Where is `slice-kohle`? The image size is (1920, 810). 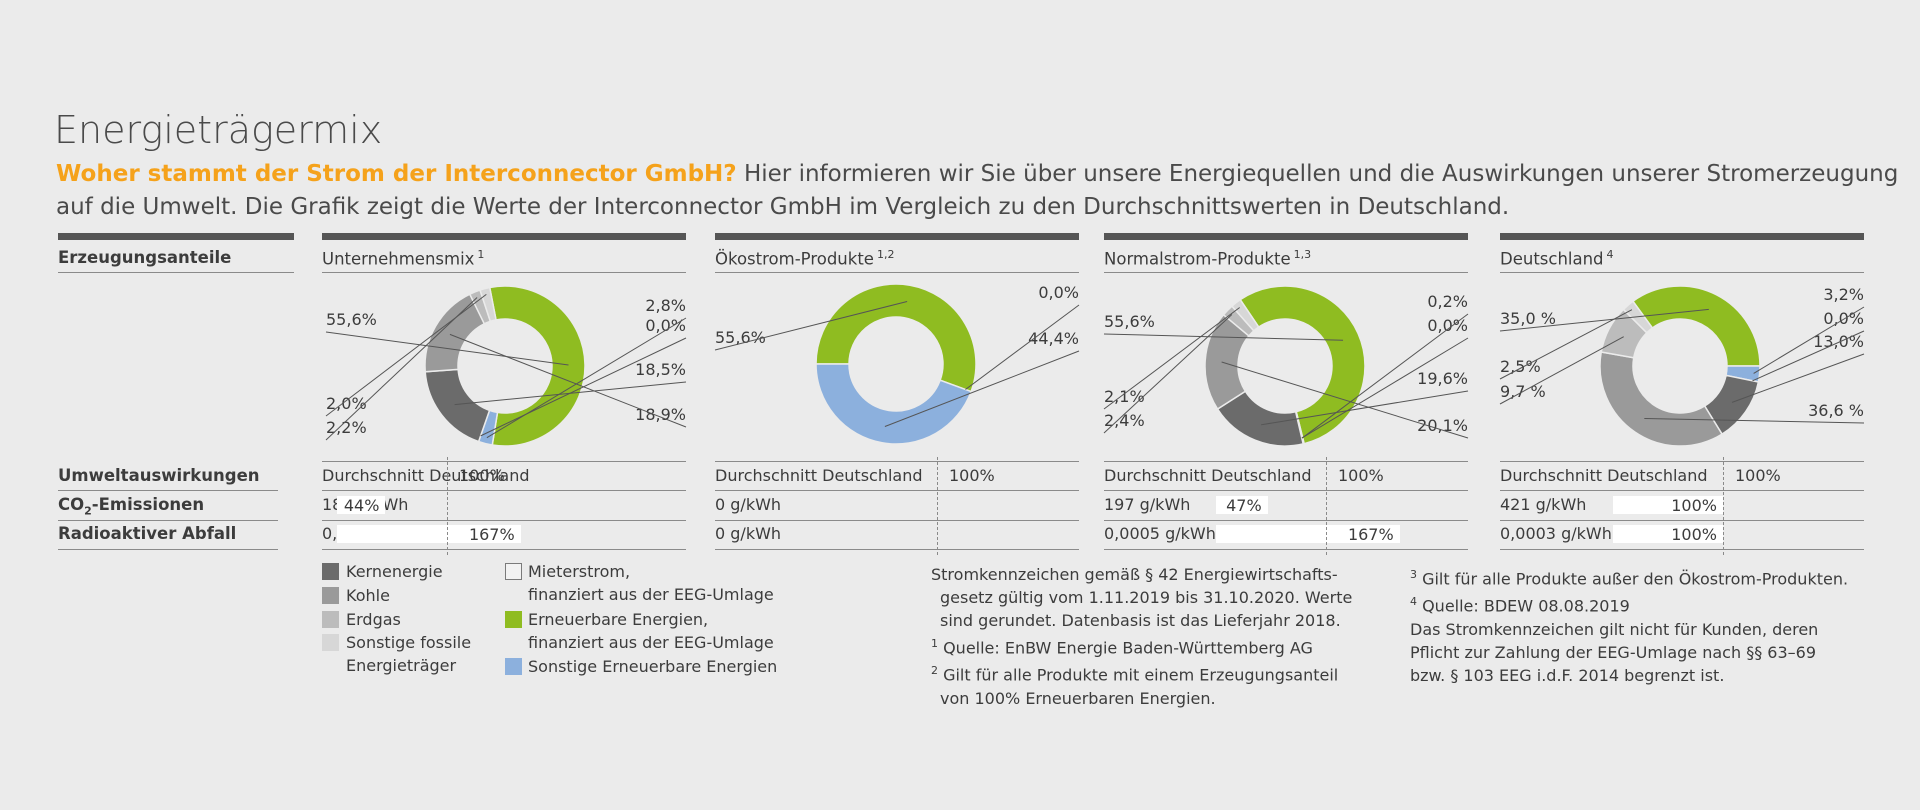
slice-kohle is located at coordinates (1661, 399).